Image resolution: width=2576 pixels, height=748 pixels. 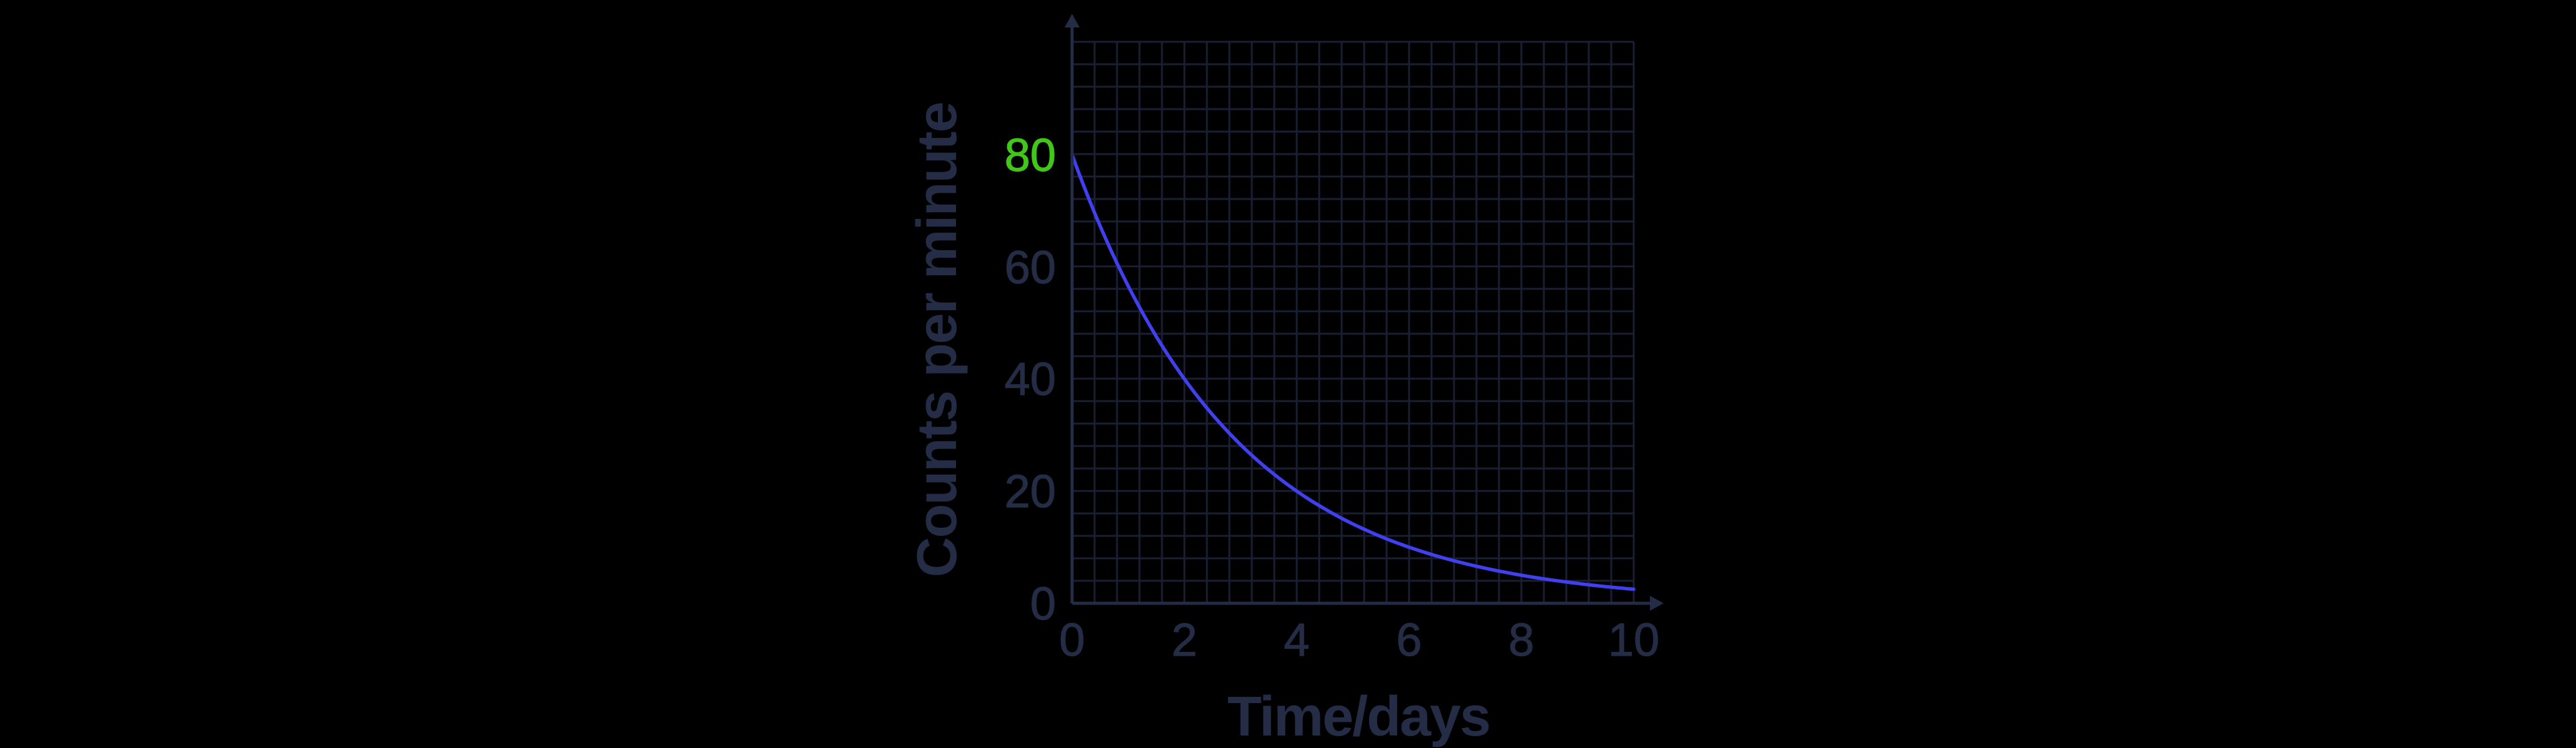 I want to click on svg-text: Time/days, so click(x=1358, y=717).